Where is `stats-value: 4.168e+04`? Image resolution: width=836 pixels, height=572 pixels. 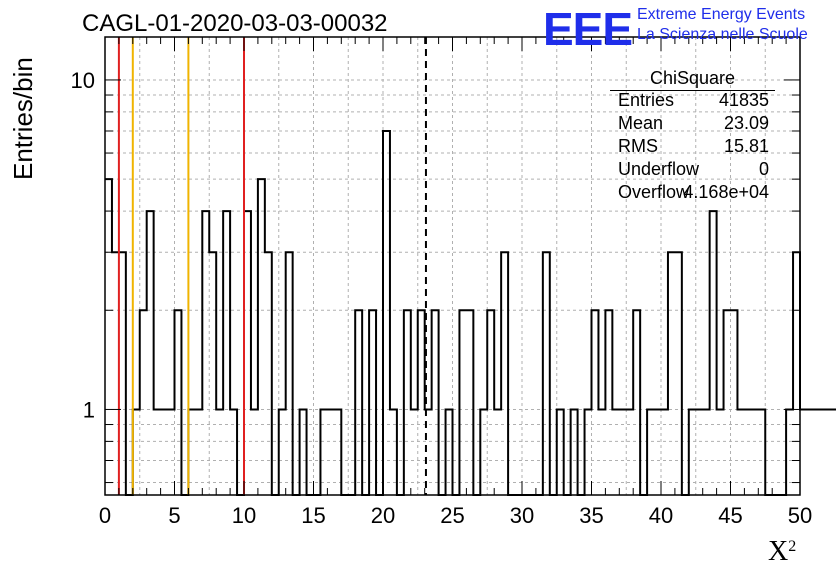
stats-value: 4.168e+04 is located at coordinates (726, 192).